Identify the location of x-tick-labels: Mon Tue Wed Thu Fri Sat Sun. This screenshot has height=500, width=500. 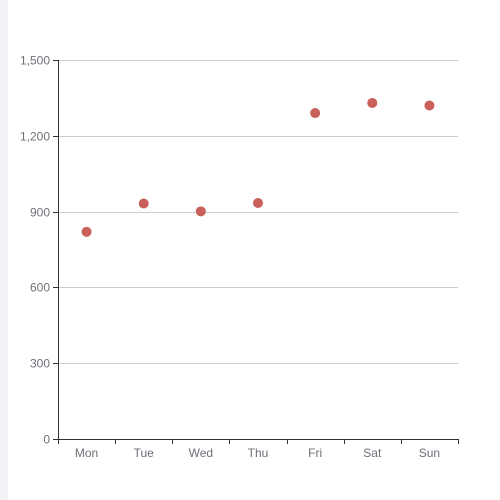
(257, 453).